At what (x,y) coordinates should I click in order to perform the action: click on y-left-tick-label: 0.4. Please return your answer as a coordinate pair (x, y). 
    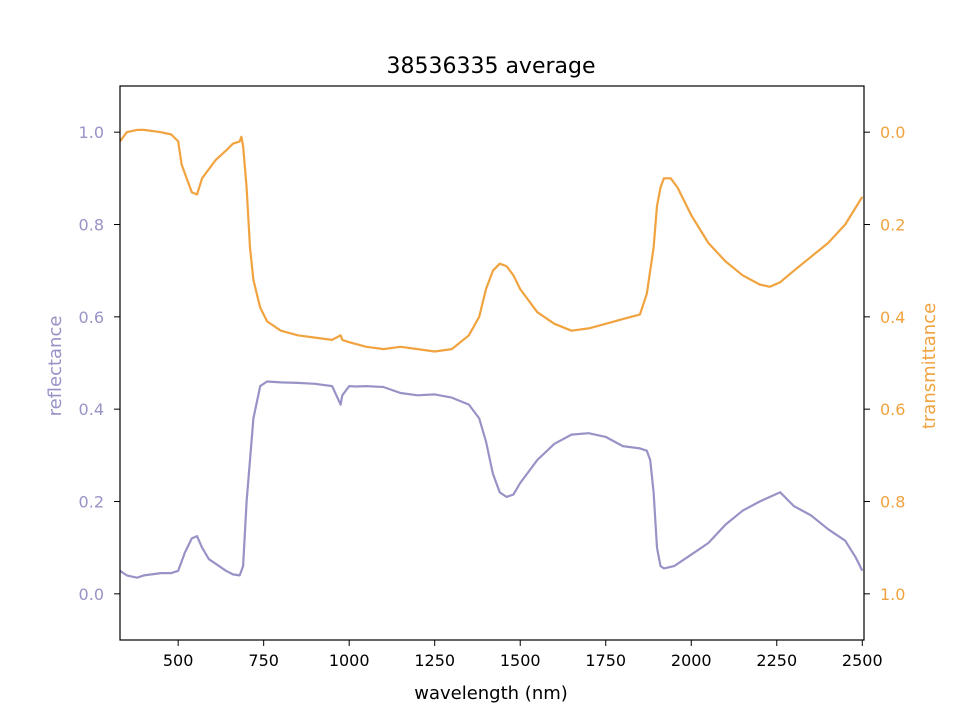
    Looking at the image, I should click on (91, 409).